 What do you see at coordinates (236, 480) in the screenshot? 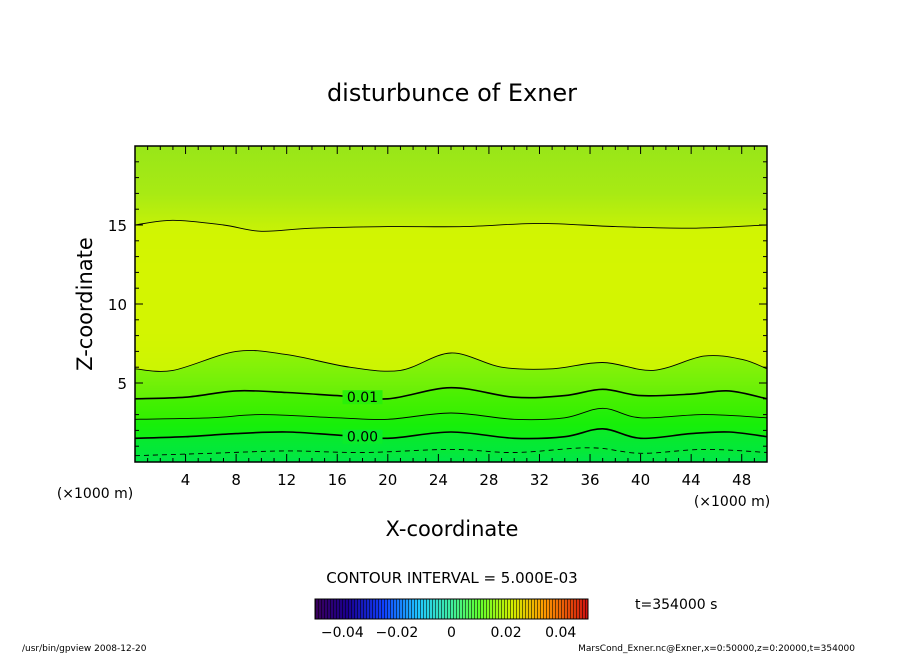
I see `x-tick-label: 8` at bounding box center [236, 480].